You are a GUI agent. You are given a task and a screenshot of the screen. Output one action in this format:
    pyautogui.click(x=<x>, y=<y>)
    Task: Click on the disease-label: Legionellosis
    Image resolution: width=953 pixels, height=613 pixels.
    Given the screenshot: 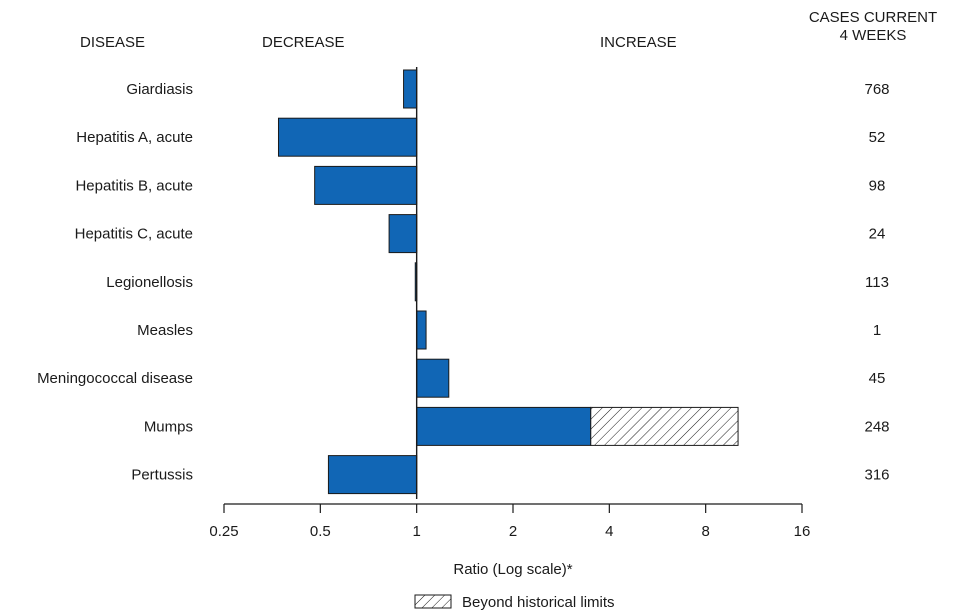 What is the action you would take?
    pyautogui.click(x=149, y=282)
    